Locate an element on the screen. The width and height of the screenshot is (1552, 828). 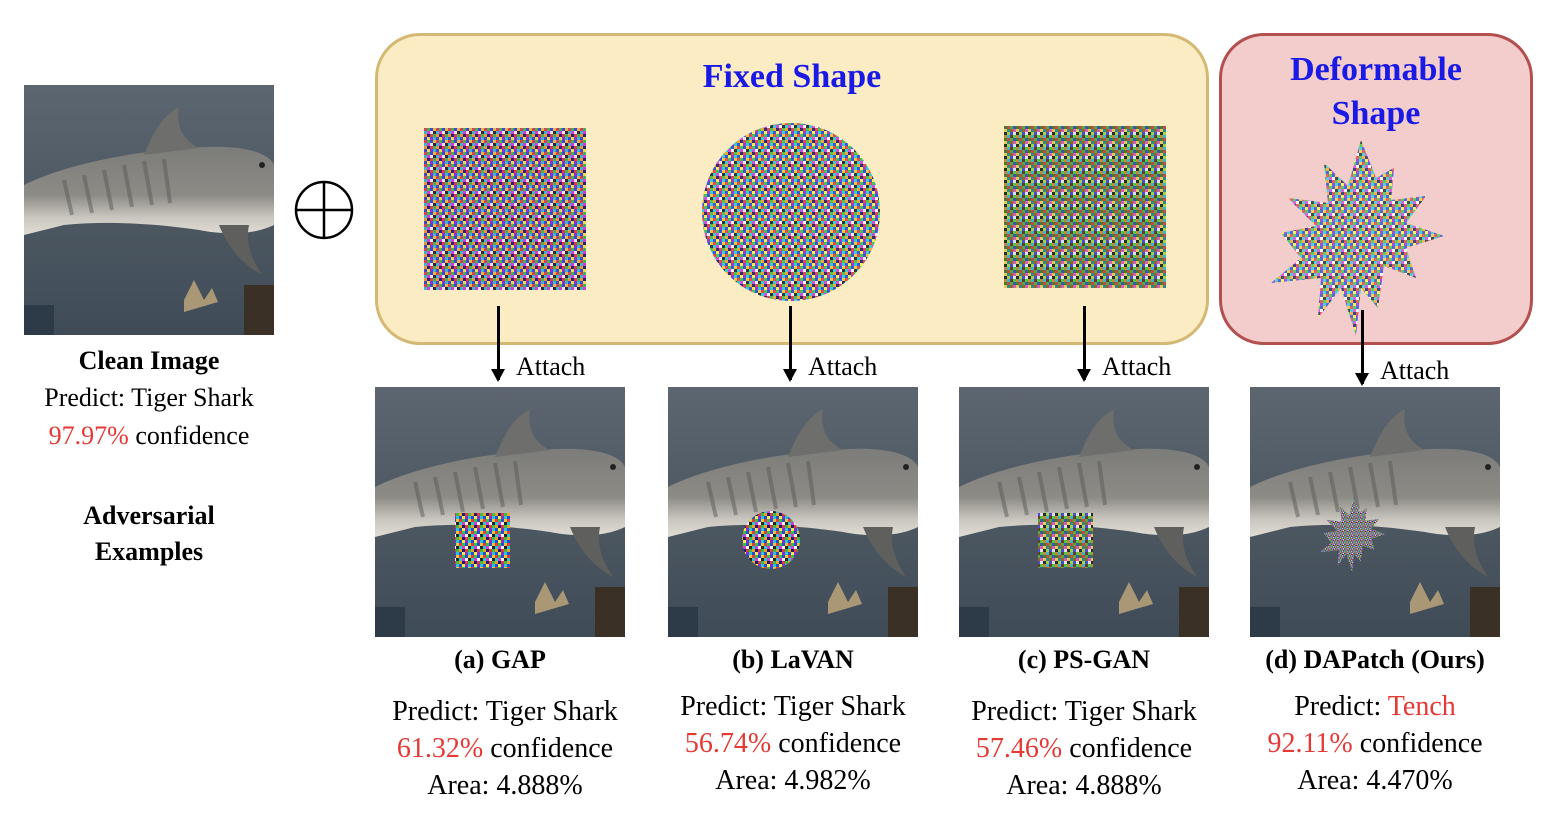
psgan-confidence: 57.46% confidence is located at coordinates (1084, 749).